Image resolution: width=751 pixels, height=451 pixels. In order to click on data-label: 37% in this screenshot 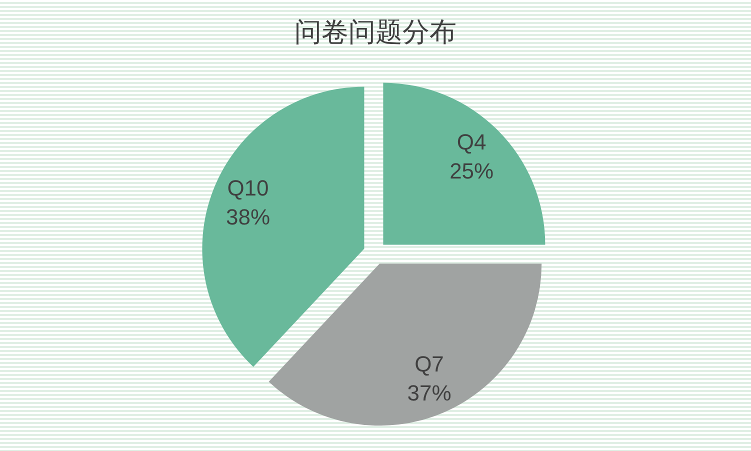, I will do `click(429, 393)`.